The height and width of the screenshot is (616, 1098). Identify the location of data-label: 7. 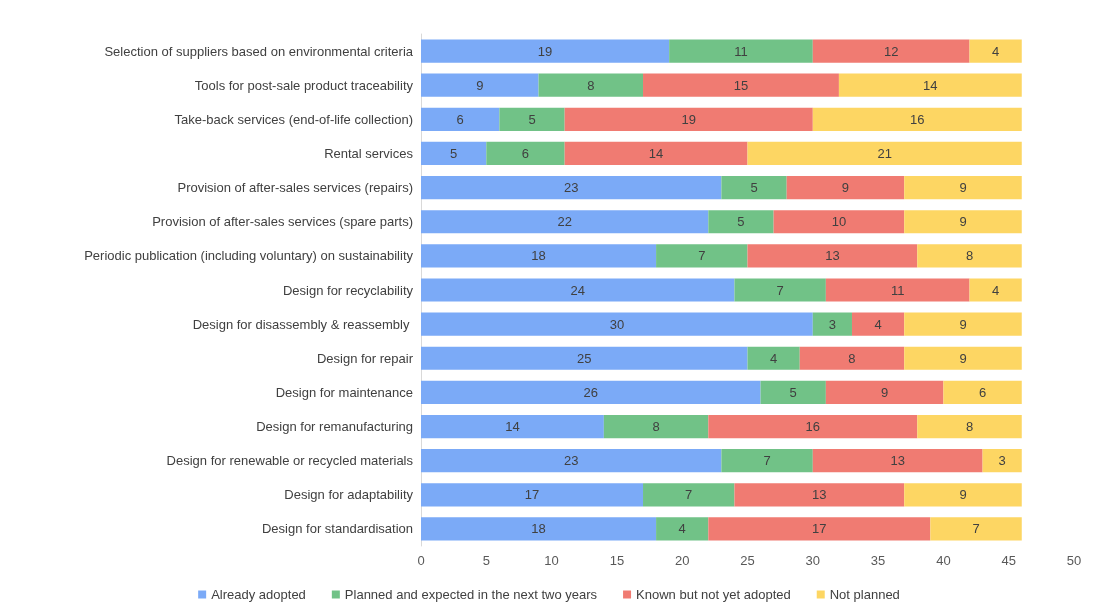
(767, 461).